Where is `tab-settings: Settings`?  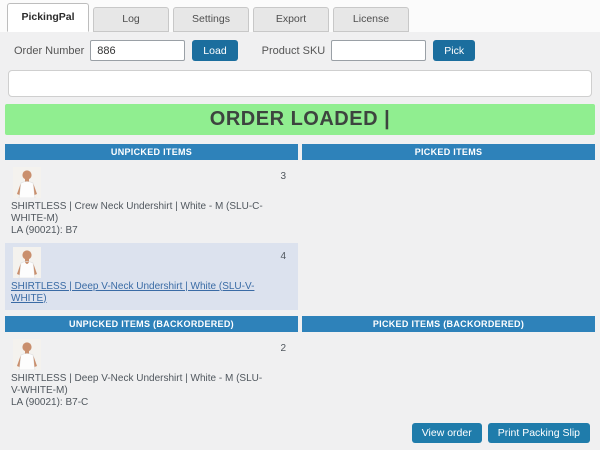 tab-settings: Settings is located at coordinates (211, 19).